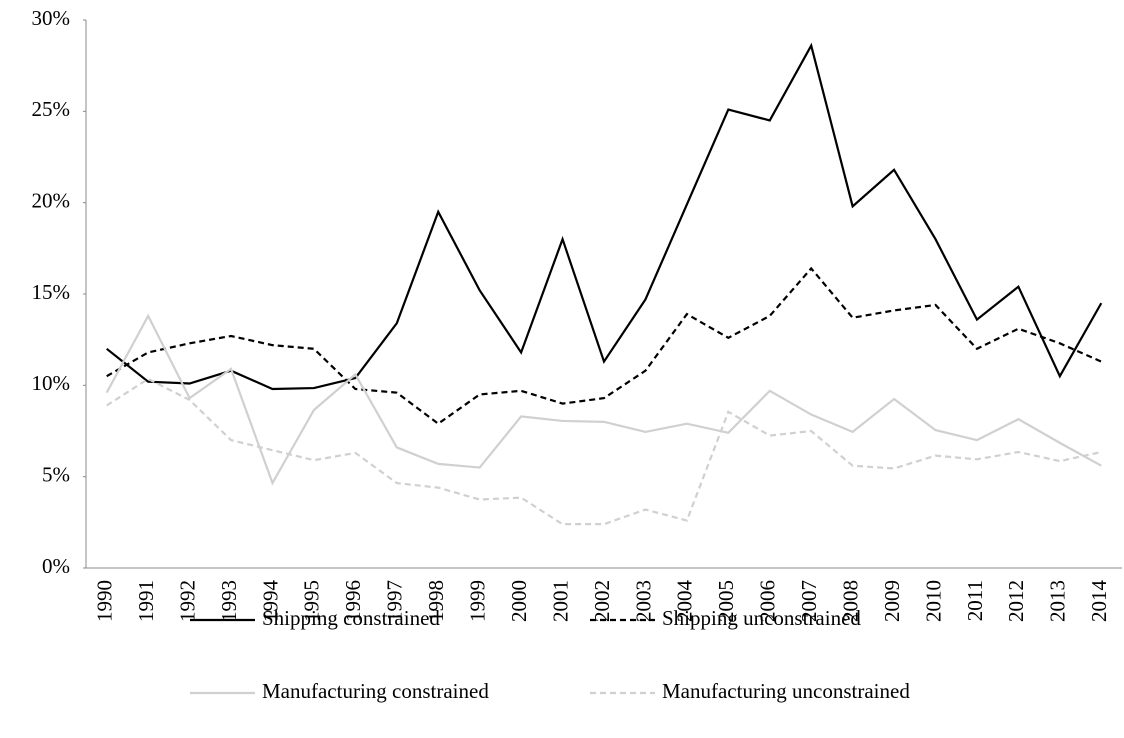 The width and height of the screenshot is (1124, 738). What do you see at coordinates (436, 601) in the screenshot?
I see `x-tick-label: 1998` at bounding box center [436, 601].